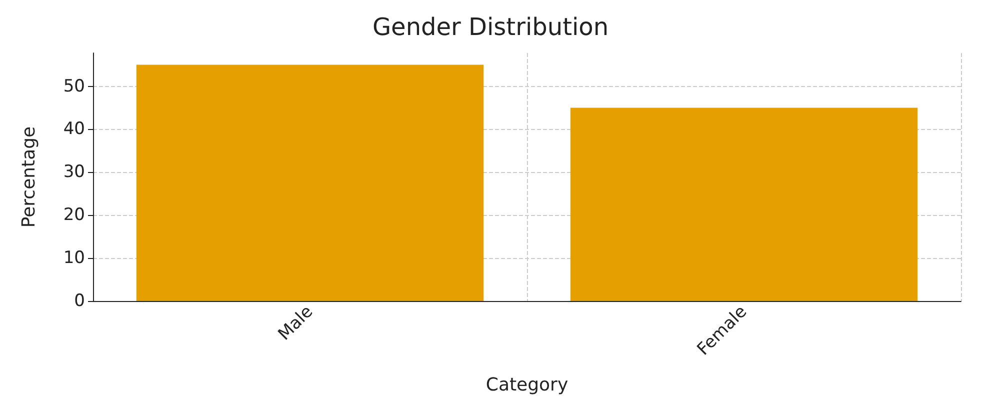 The width and height of the screenshot is (981, 407). What do you see at coordinates (74, 258) in the screenshot?
I see `y-tick-label: 10` at bounding box center [74, 258].